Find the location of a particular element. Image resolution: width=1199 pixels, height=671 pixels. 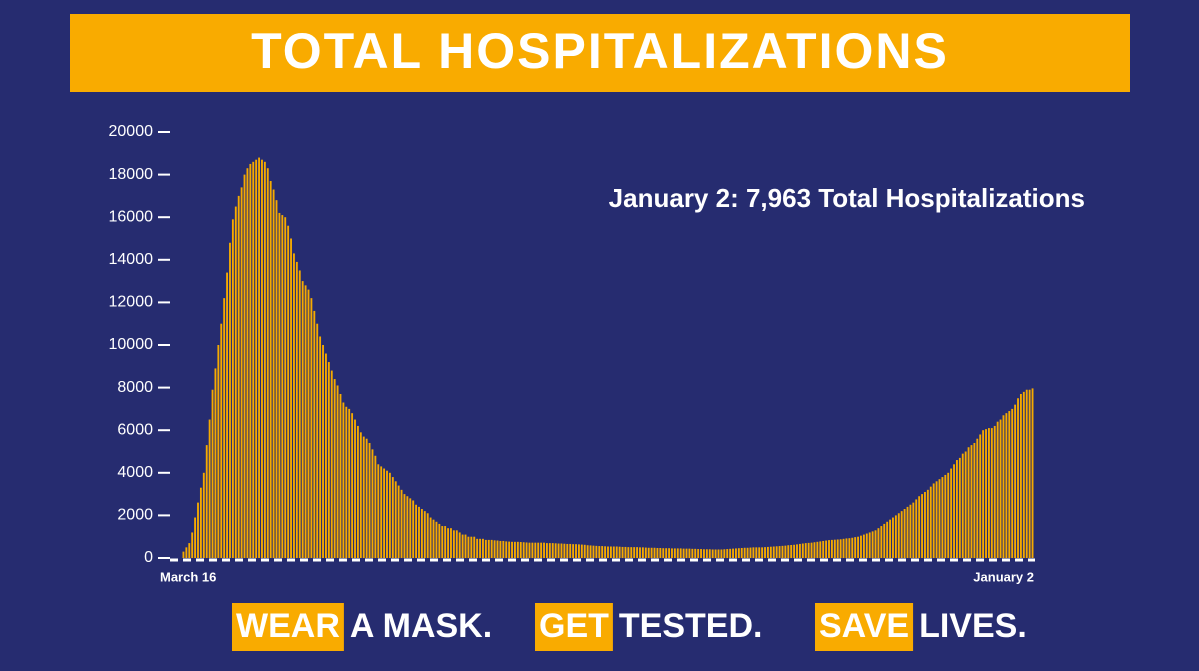

annotation: January 2: 7,963 Total Hospitalizations is located at coordinates (847, 198).